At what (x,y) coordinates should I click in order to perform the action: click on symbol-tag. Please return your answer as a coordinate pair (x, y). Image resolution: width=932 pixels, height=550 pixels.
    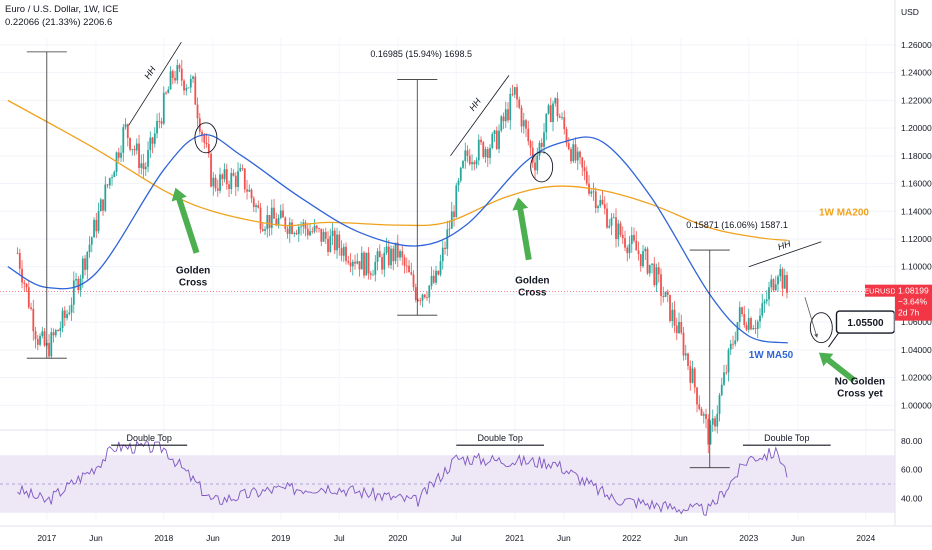
    Looking at the image, I should click on (880, 290).